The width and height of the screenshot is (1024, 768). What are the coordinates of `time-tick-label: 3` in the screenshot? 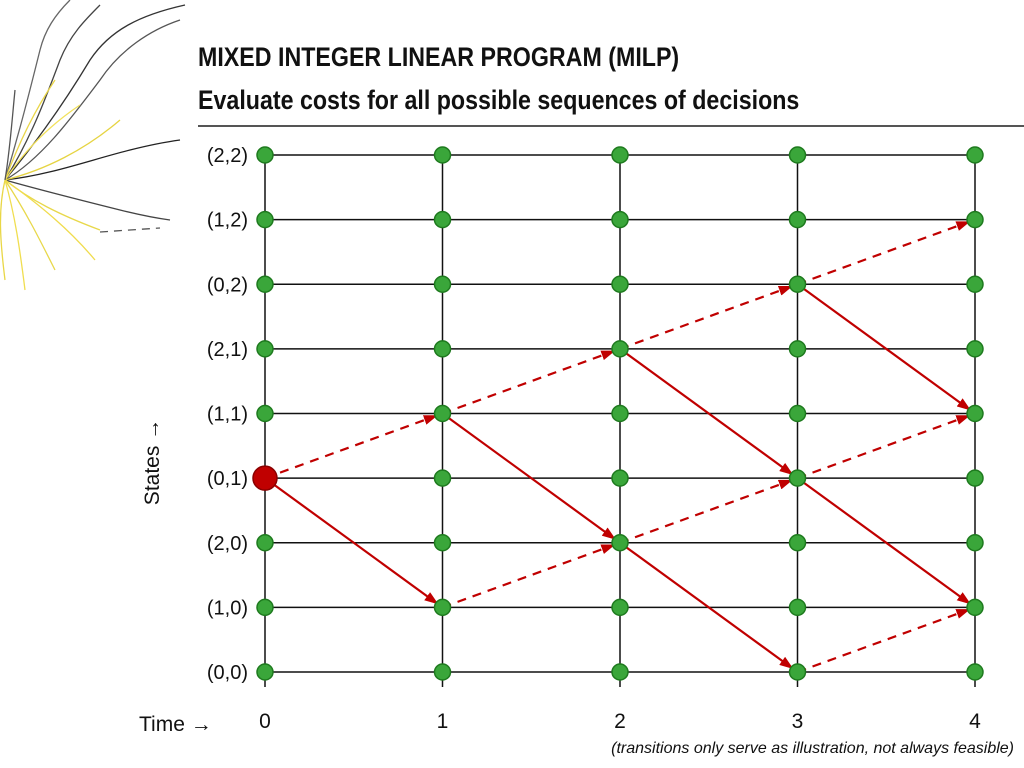 It's located at (798, 721).